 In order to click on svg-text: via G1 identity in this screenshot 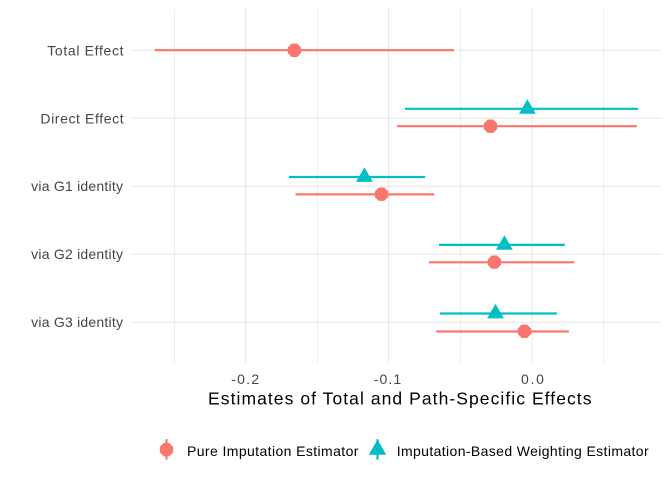, I will do `click(77, 186)`.